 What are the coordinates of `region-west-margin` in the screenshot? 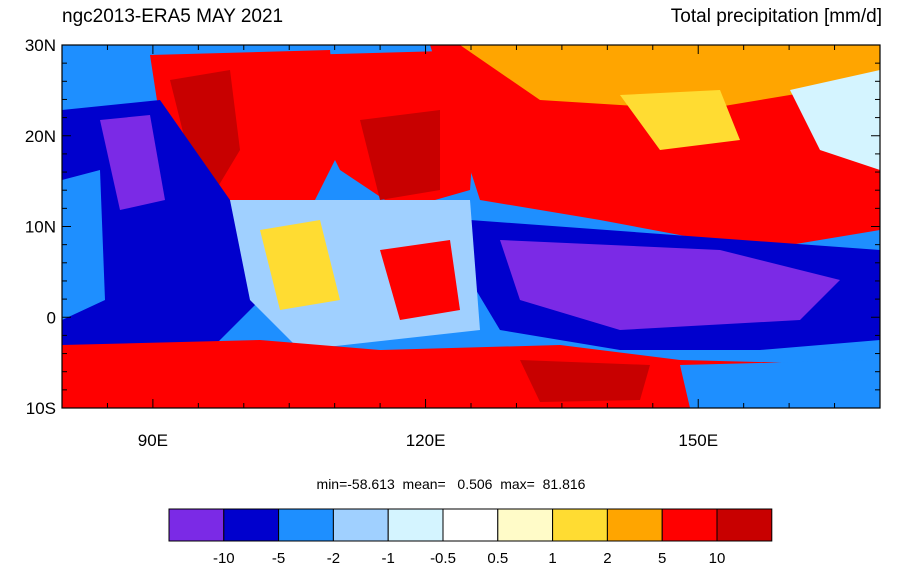 It's located at (83, 245).